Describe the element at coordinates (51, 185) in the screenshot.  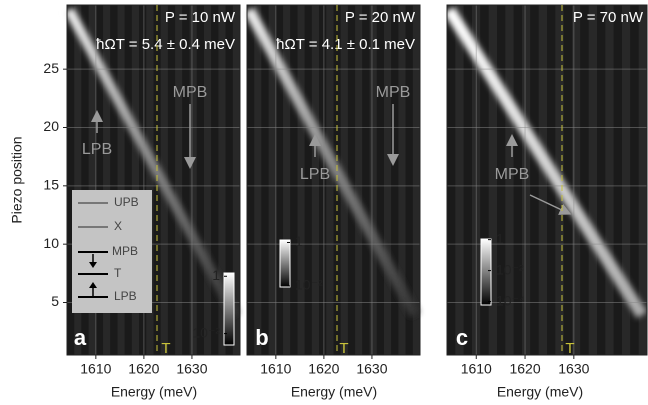
I see `y-tick-label: 15` at that location.